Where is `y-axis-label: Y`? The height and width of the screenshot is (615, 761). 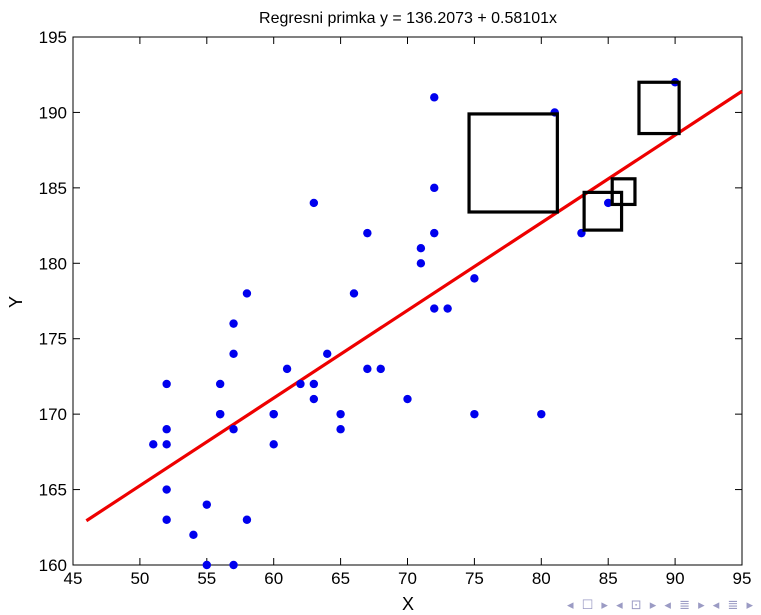 y-axis-label: Y is located at coordinates (16, 302).